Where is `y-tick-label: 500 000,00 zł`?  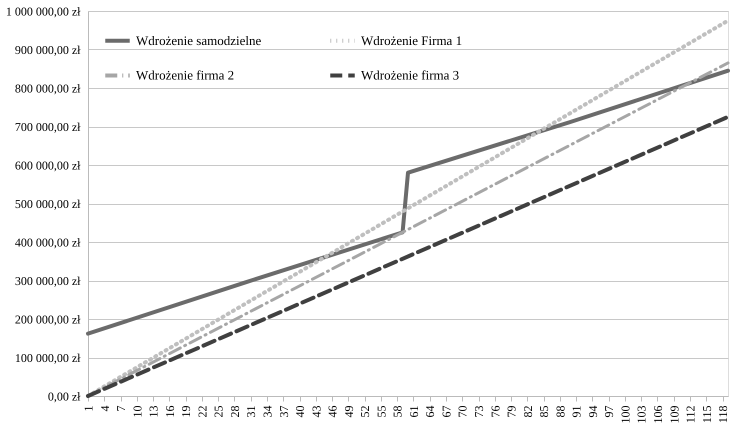 y-tick-label: 500 000,00 zł is located at coordinates (48, 204).